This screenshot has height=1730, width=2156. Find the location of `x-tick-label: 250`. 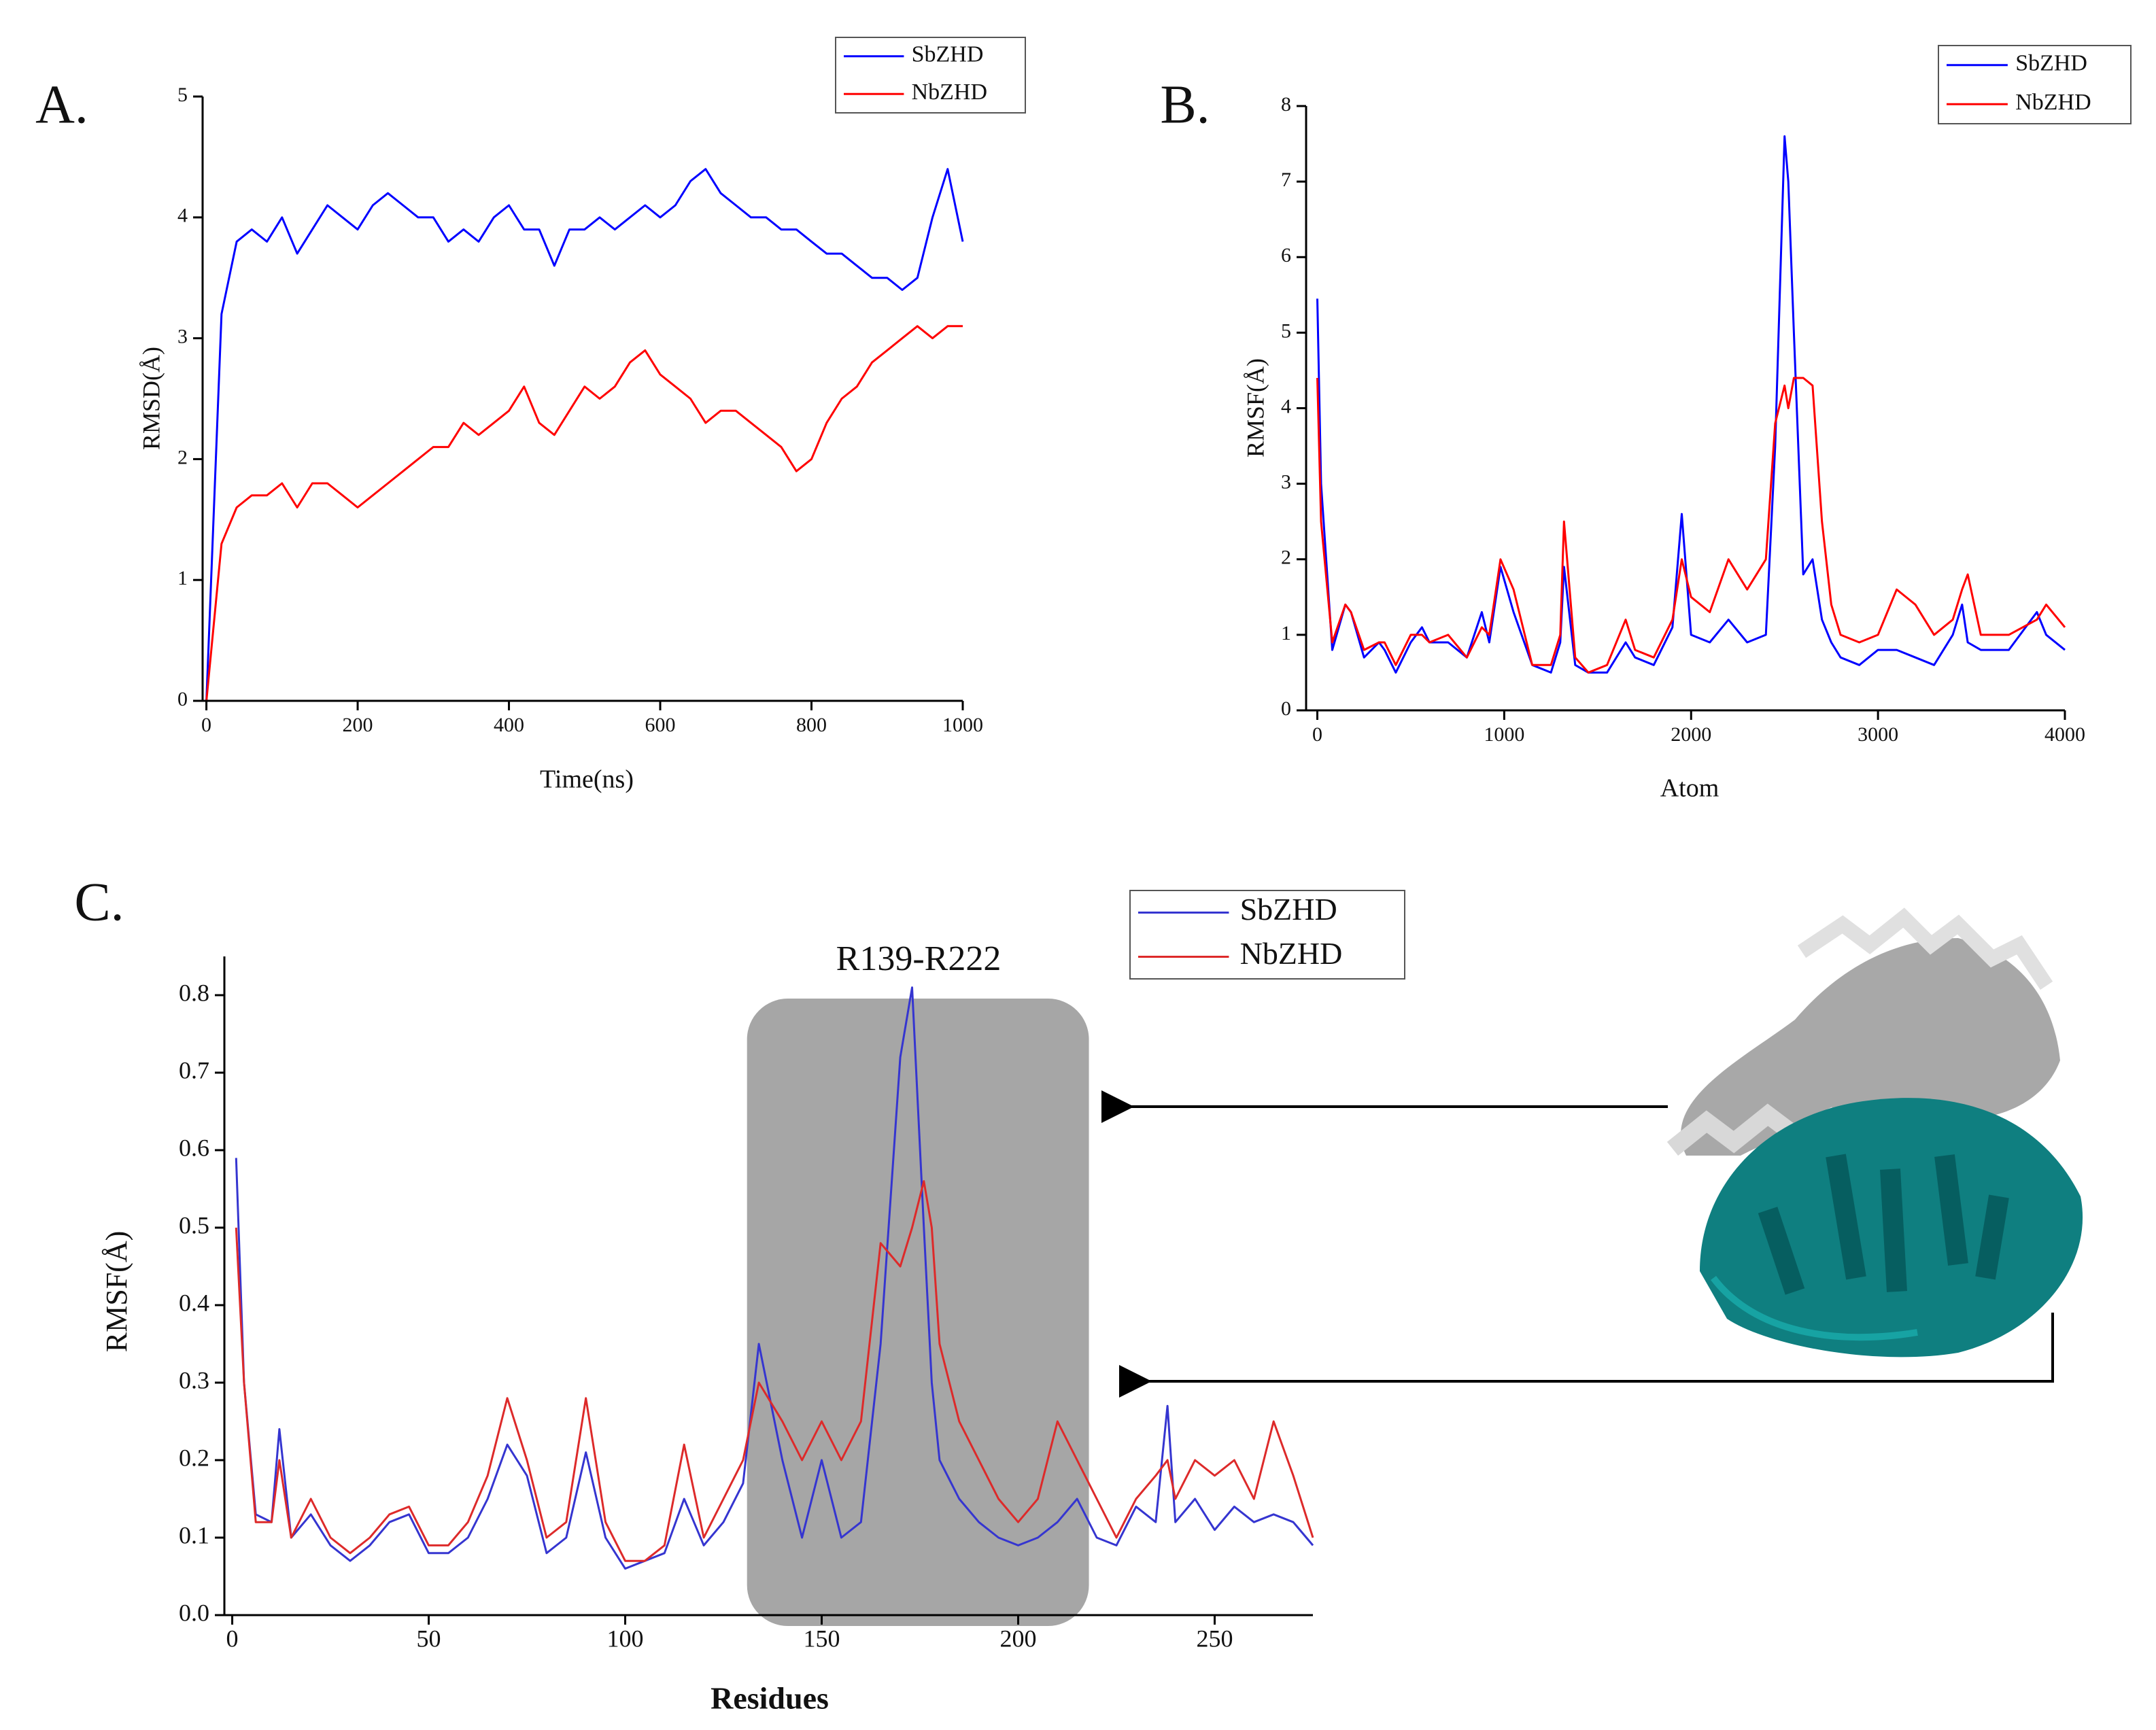

x-tick-label: 250 is located at coordinates (1215, 1638).